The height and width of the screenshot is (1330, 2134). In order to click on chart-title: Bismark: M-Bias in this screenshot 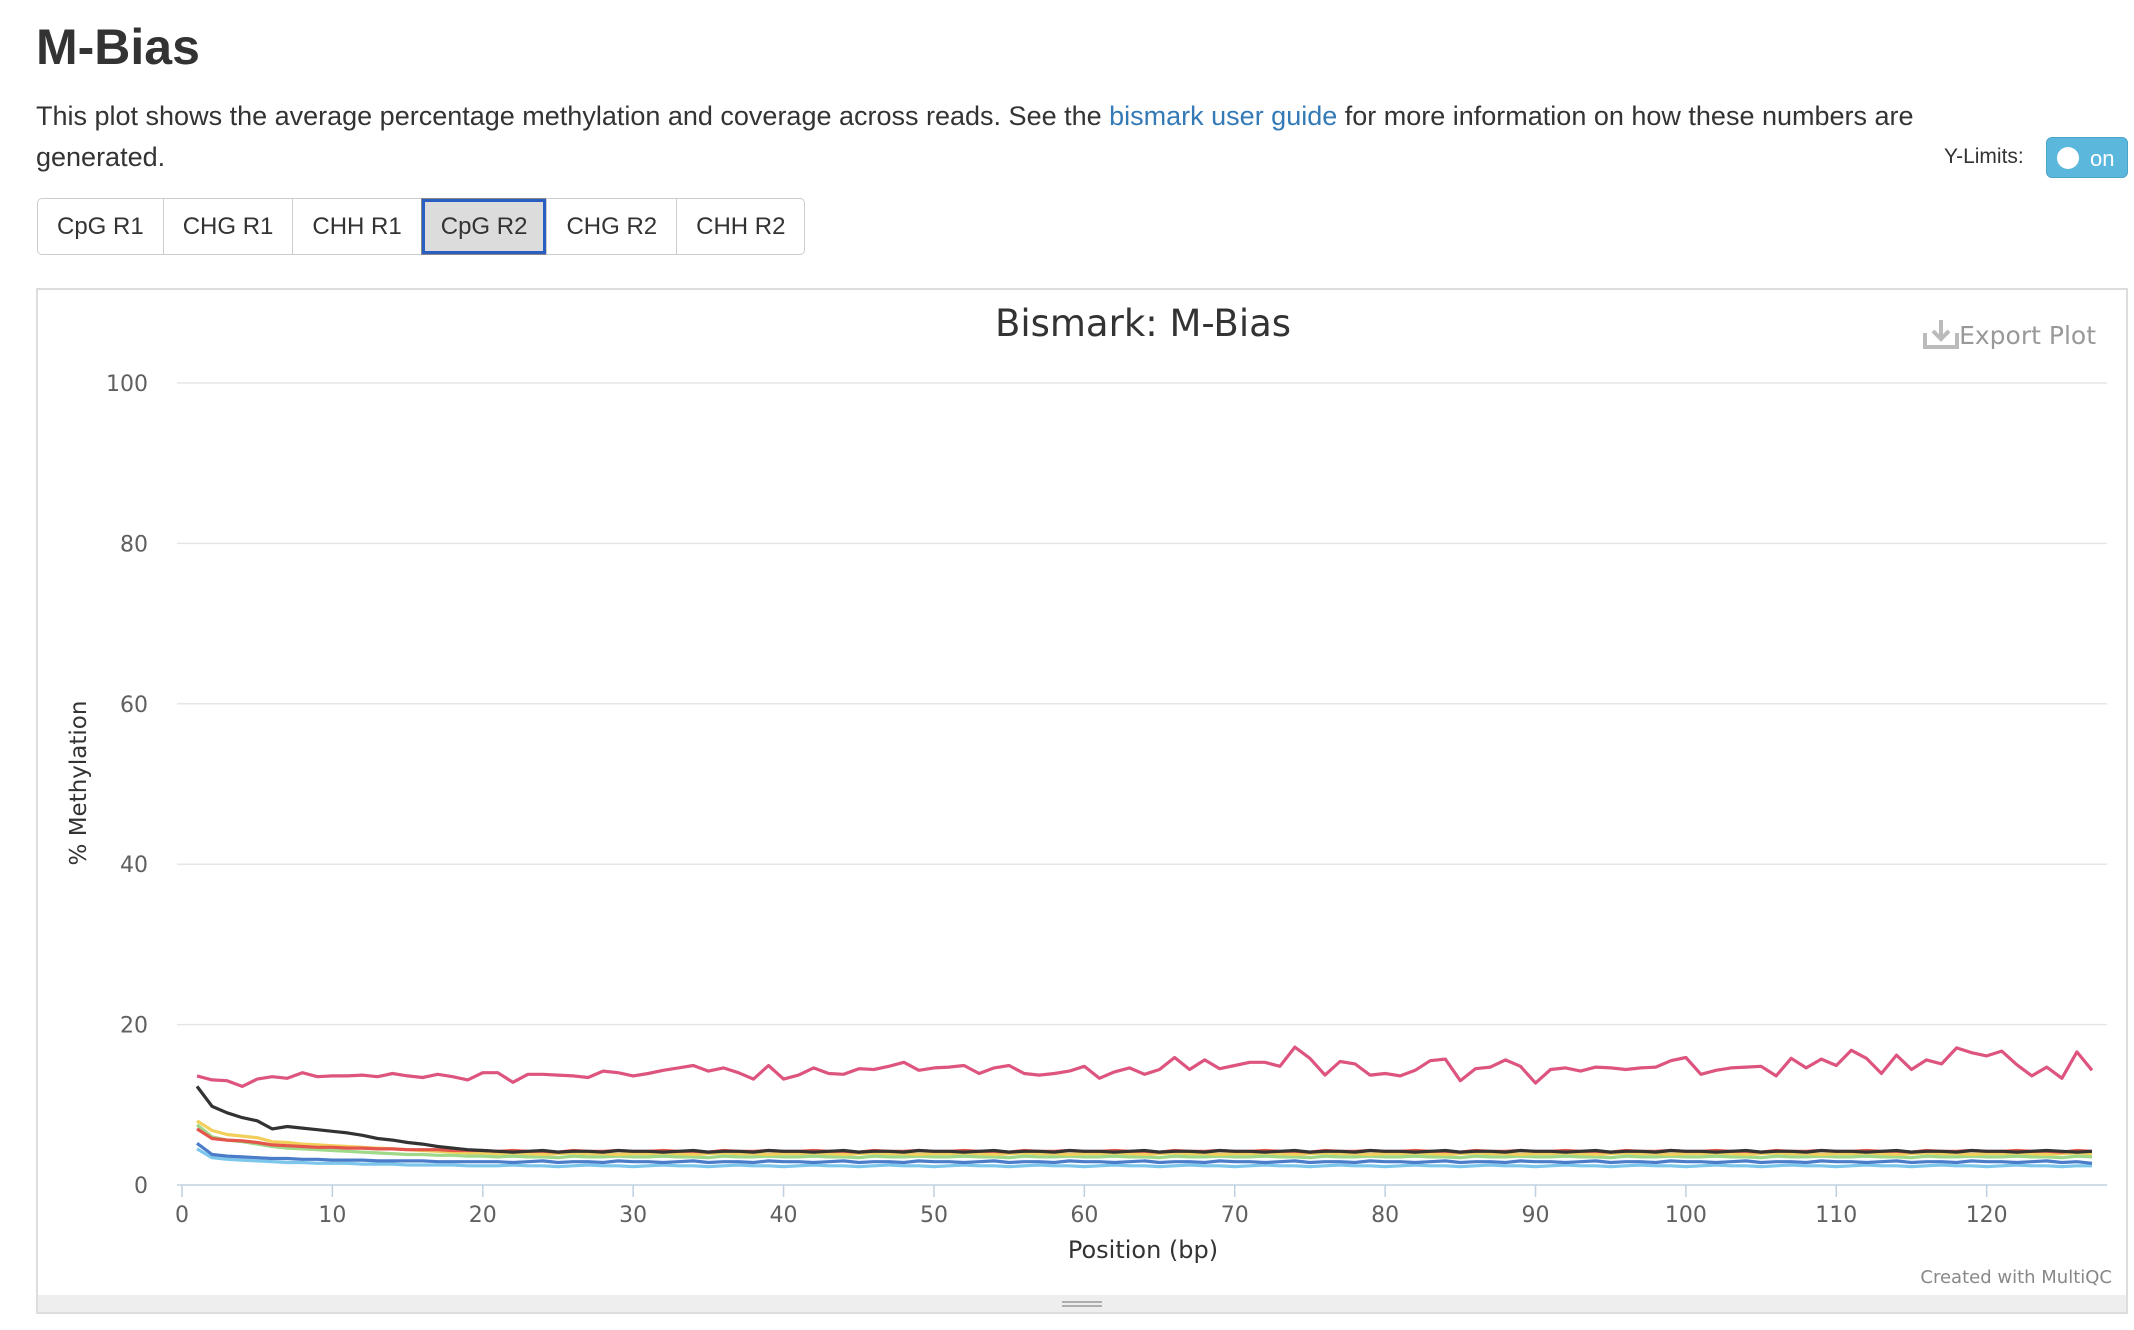, I will do `click(1143, 323)`.